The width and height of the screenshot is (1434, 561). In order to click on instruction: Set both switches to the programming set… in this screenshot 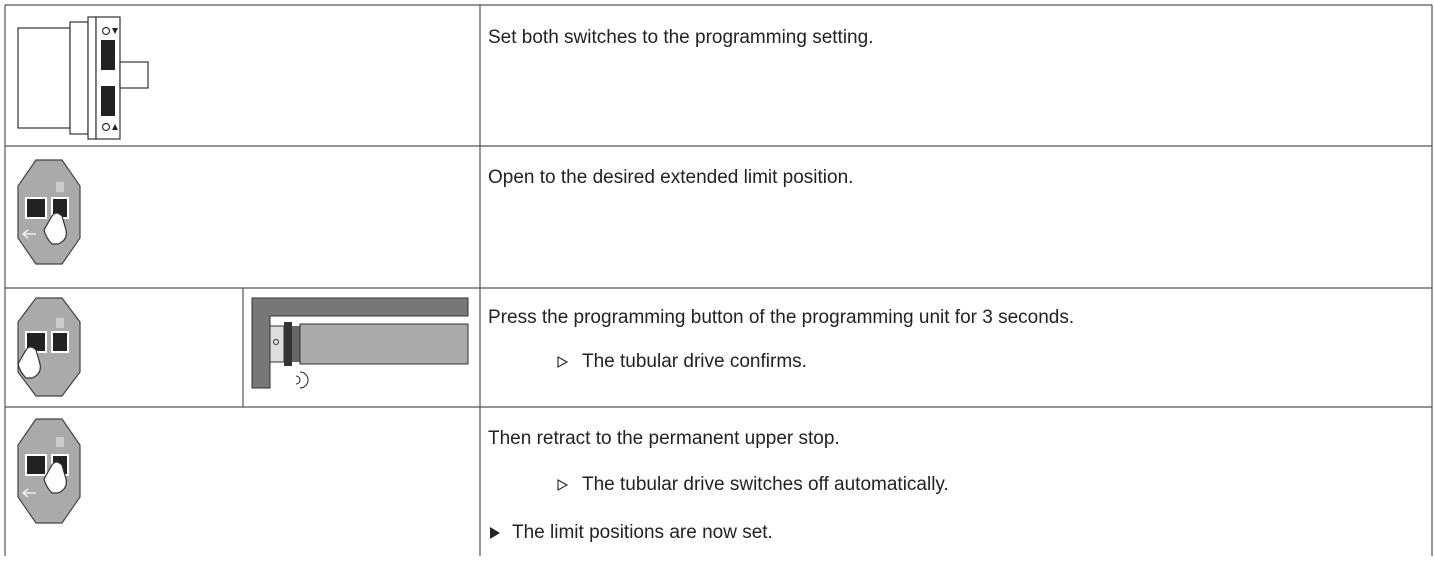, I will do `click(680, 37)`.